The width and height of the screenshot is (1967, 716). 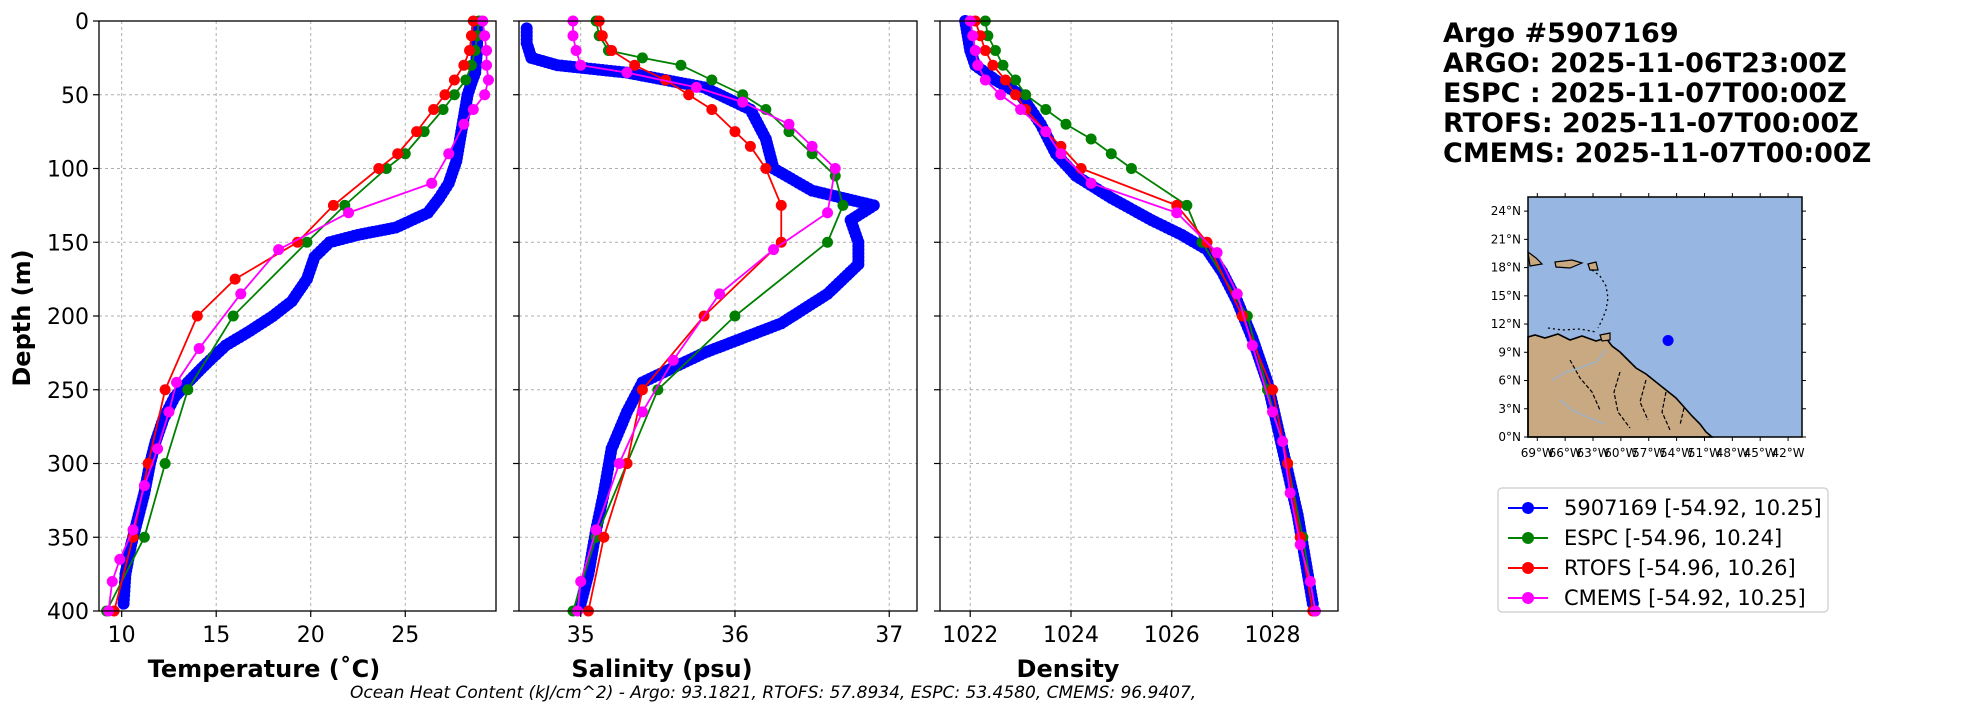 I want to click on legend-label: ESPC [-54.96, 10.24], so click(x=1673, y=538).